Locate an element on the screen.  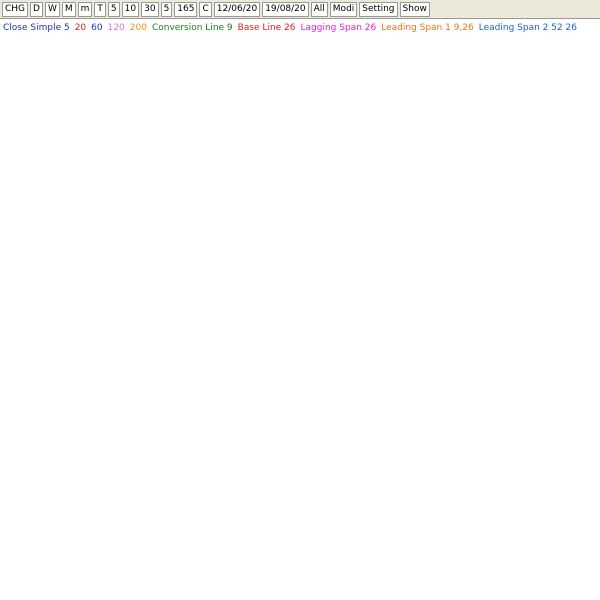
legend-item: Close Simple 5 is located at coordinates (36, 28).